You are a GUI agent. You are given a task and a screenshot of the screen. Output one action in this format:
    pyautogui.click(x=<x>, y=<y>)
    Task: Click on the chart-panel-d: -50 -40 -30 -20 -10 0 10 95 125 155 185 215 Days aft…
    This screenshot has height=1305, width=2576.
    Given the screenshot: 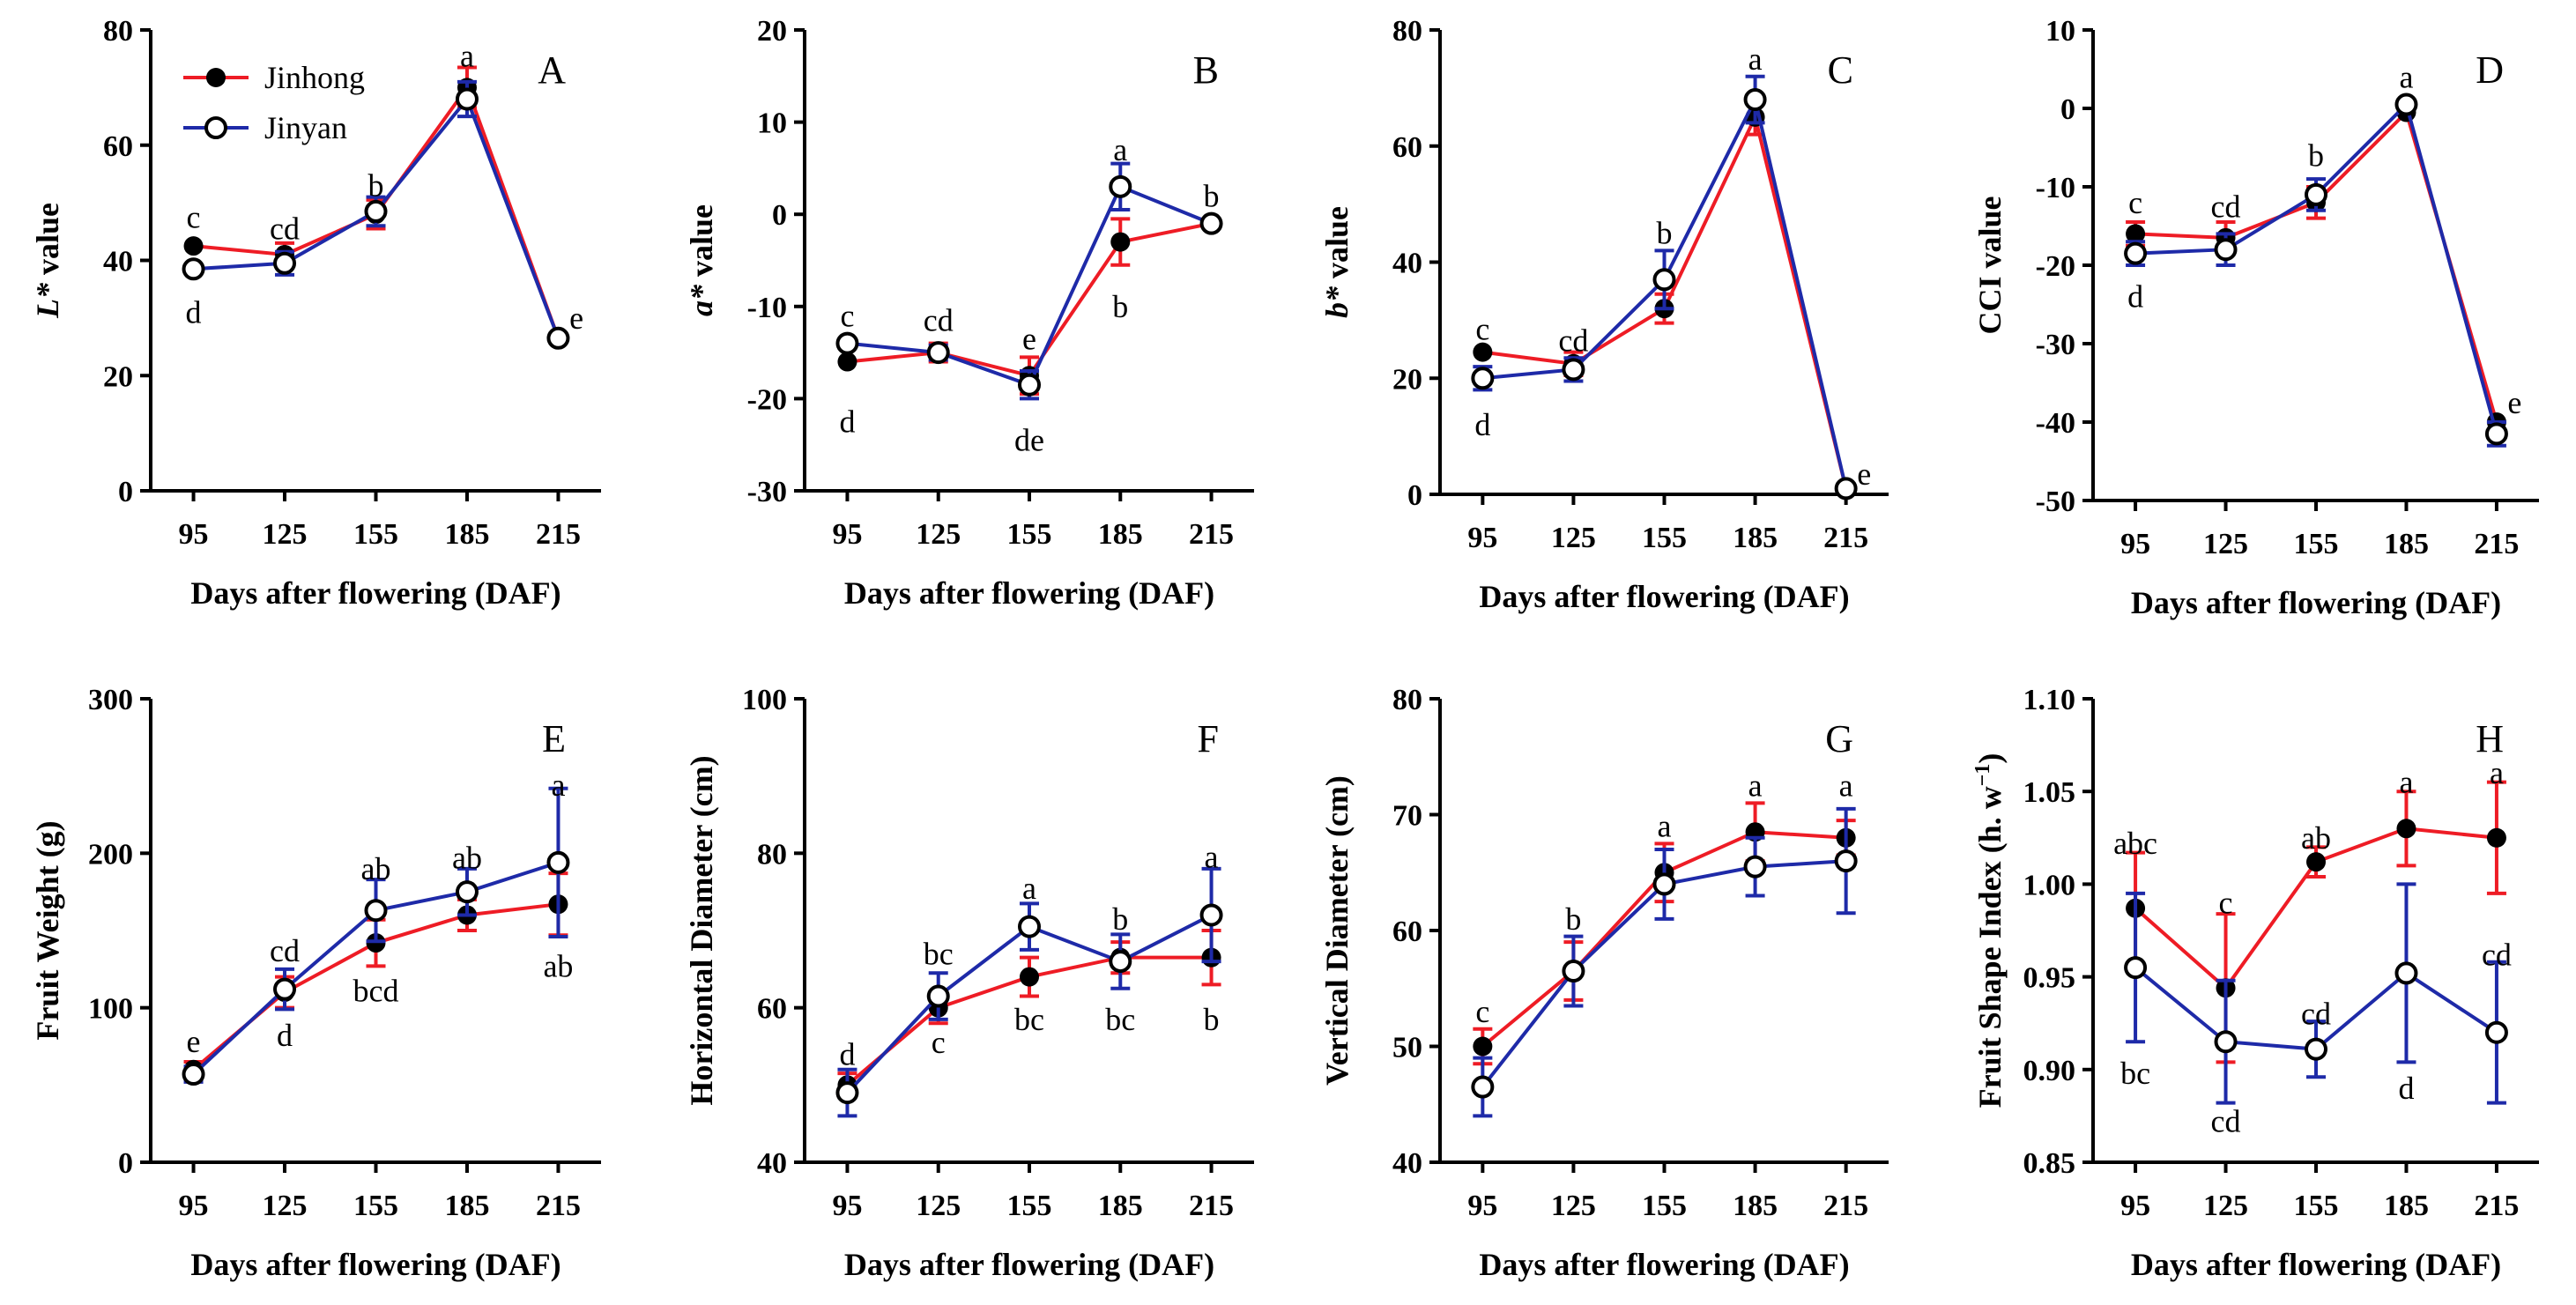 What is the action you would take?
    pyautogui.click(x=2255, y=317)
    